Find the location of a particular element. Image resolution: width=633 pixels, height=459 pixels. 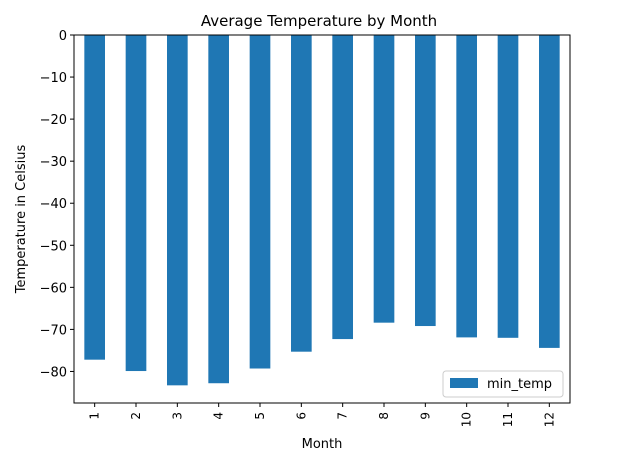

y-tick-label: −50 is located at coordinates (53, 246).